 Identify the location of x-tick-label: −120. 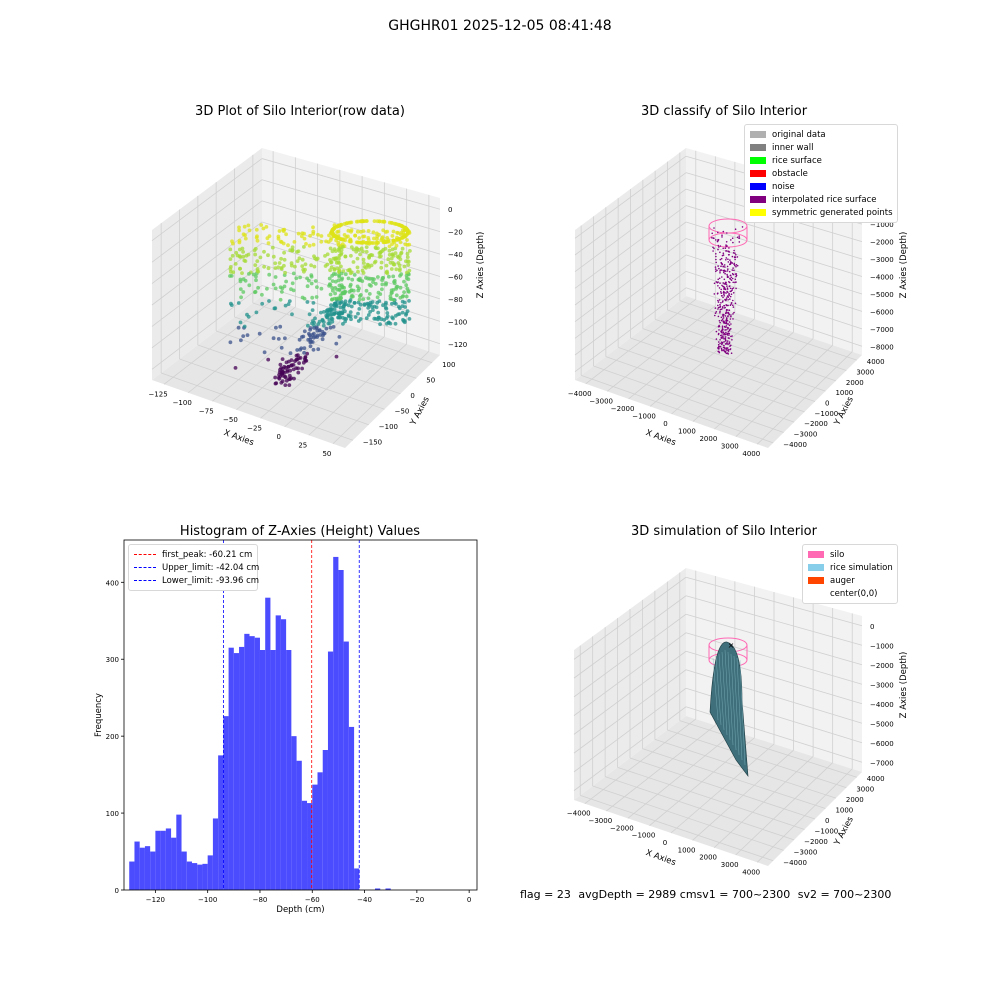
(155, 900).